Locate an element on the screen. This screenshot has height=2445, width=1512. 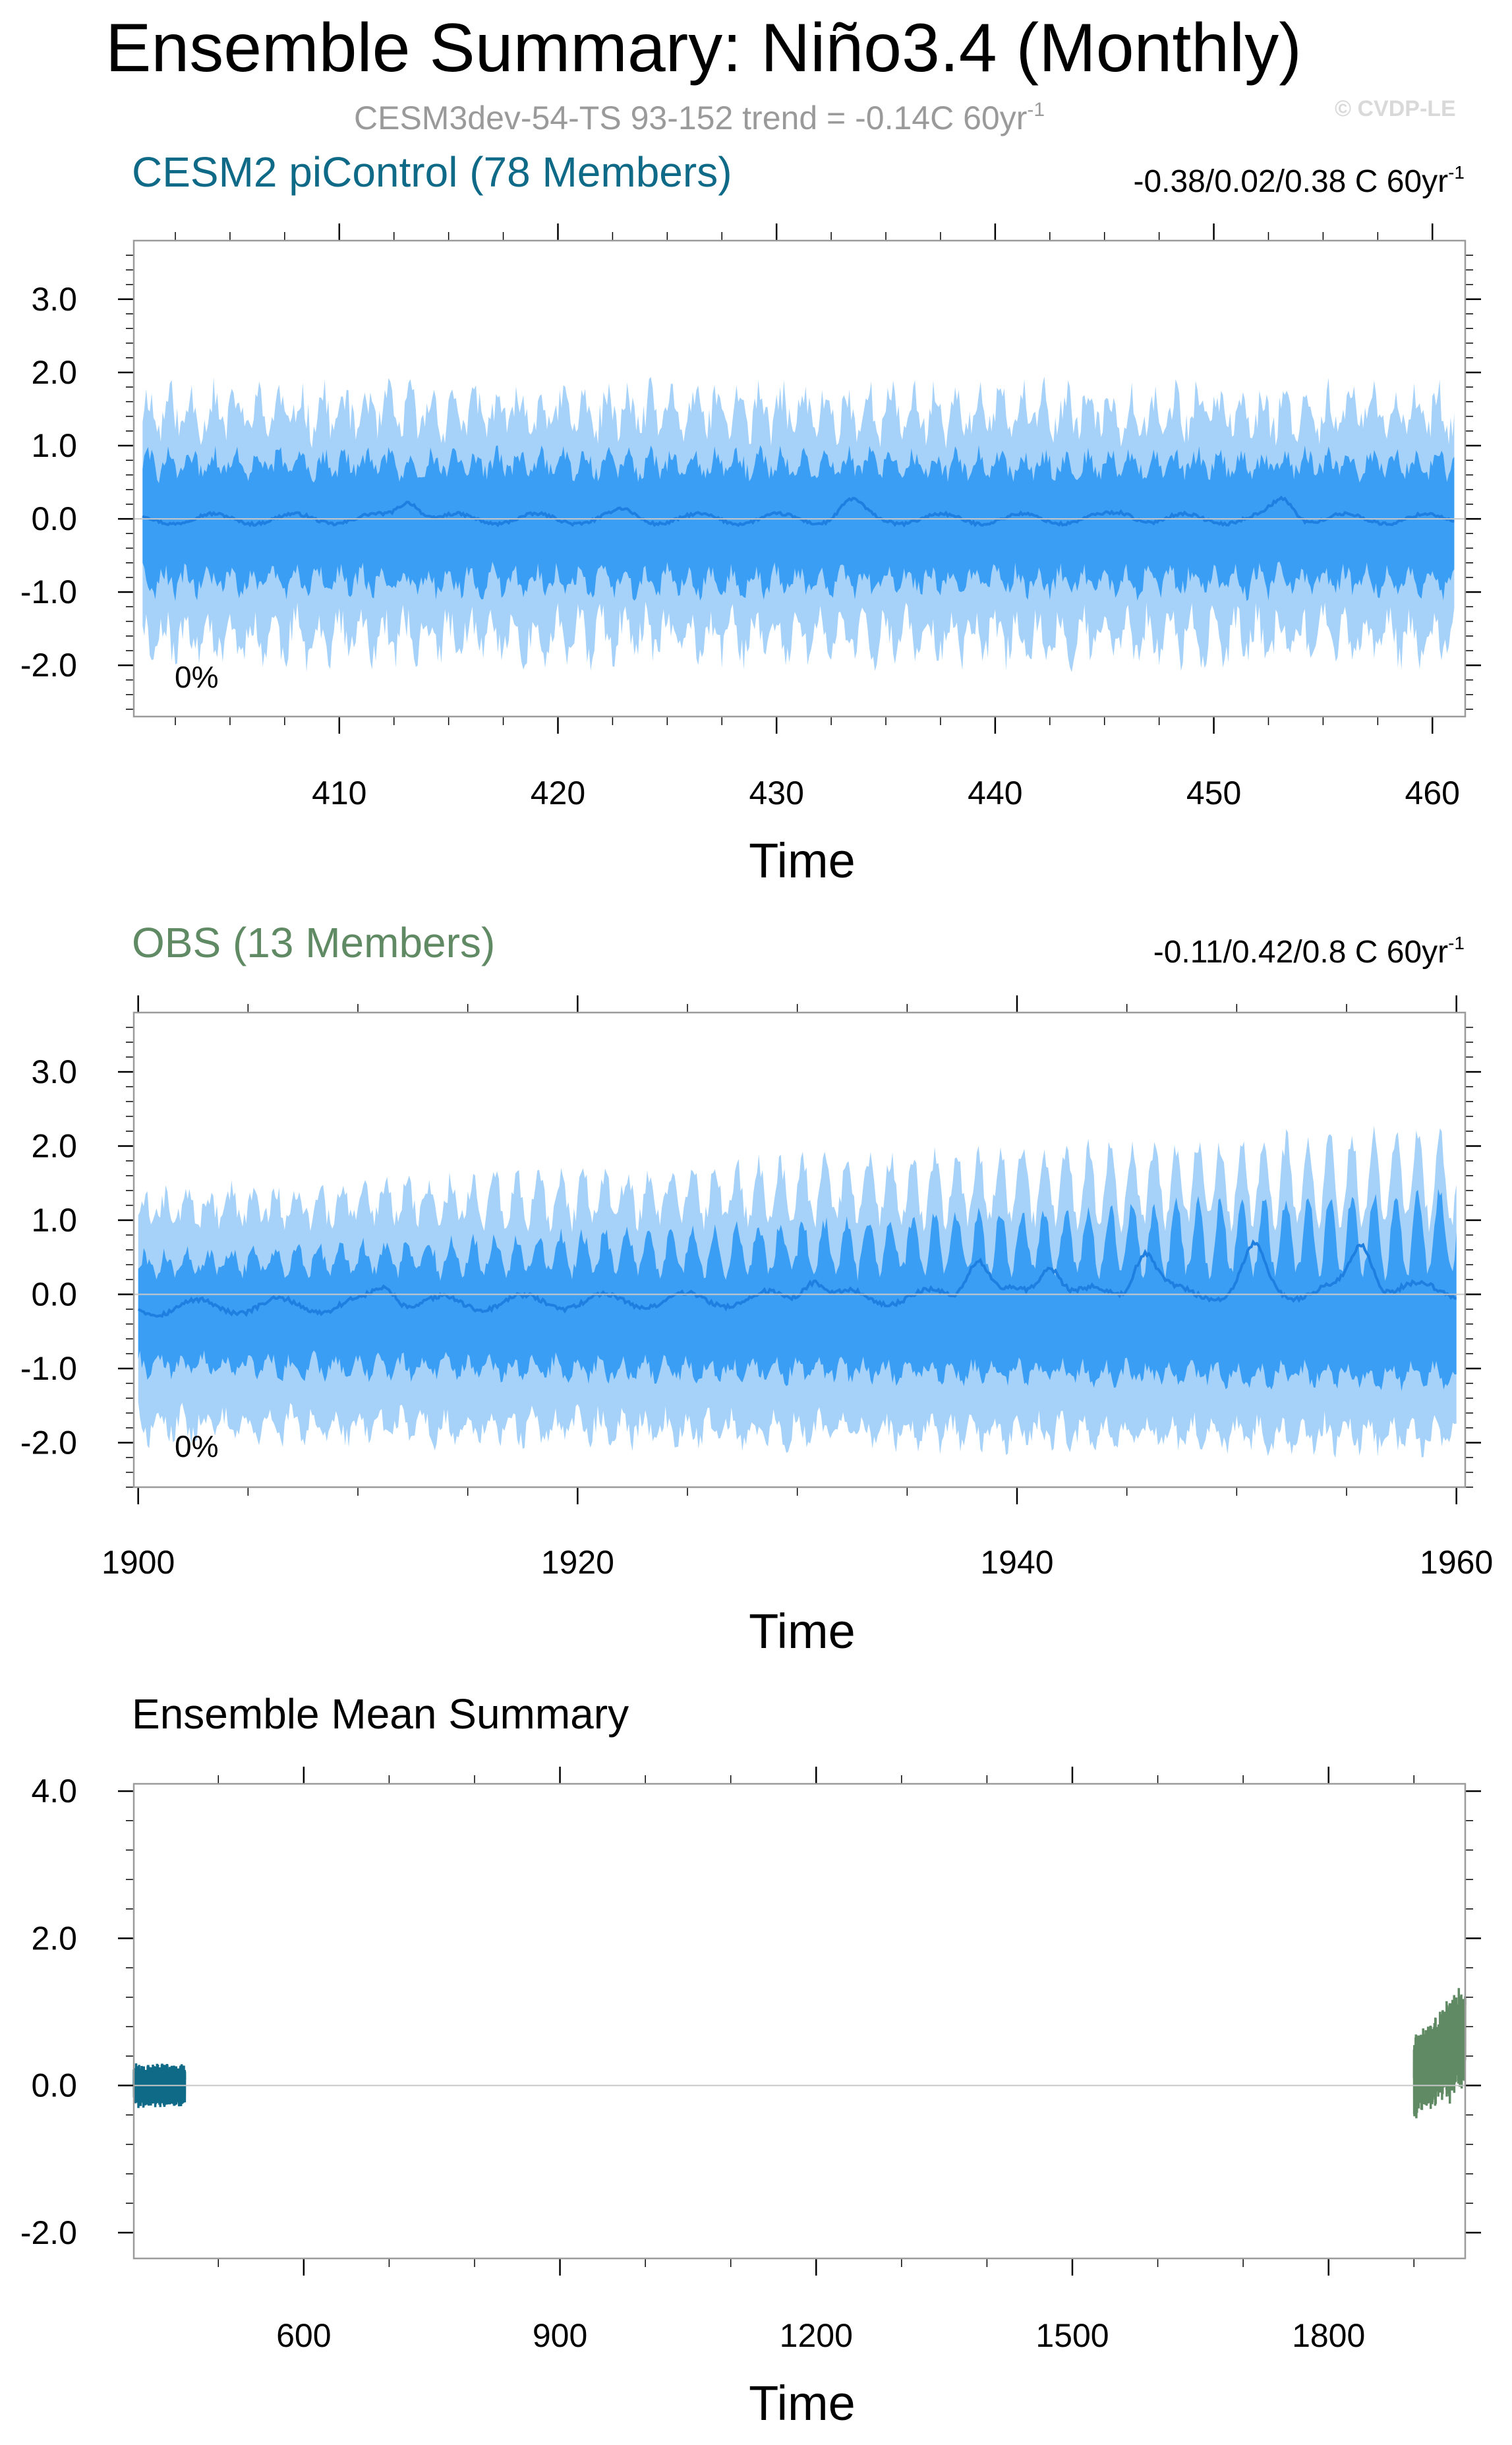
summary-ytick-label: -2.0 is located at coordinates (48, 2232).